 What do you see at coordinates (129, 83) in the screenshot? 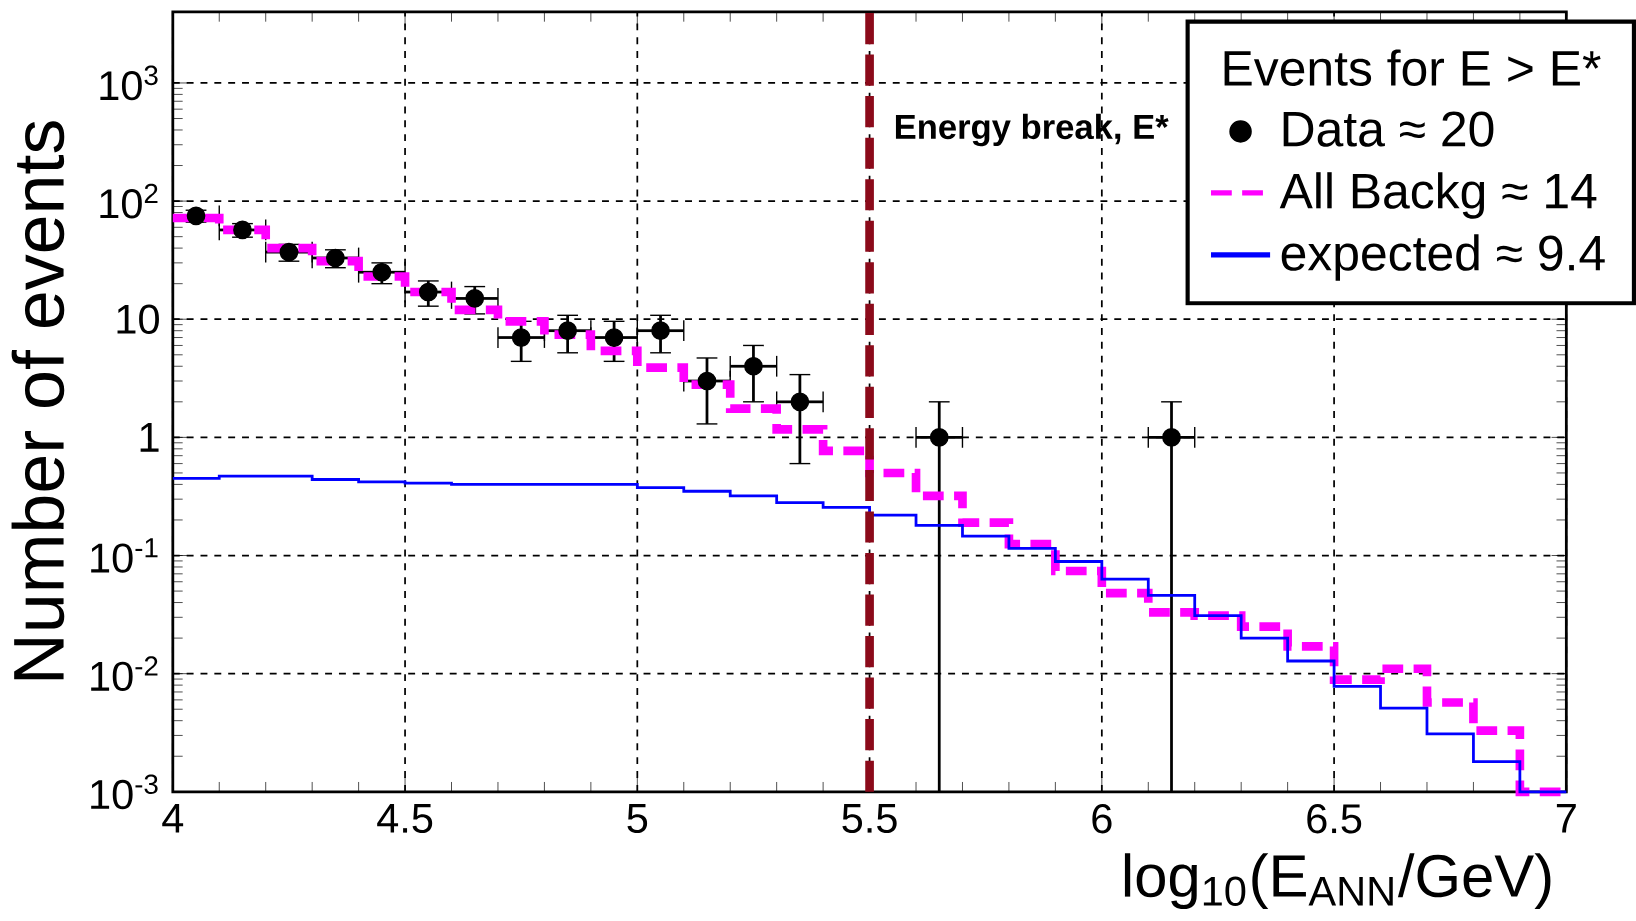
I see `y-tick-label: 10$^{3}$` at bounding box center [129, 83].